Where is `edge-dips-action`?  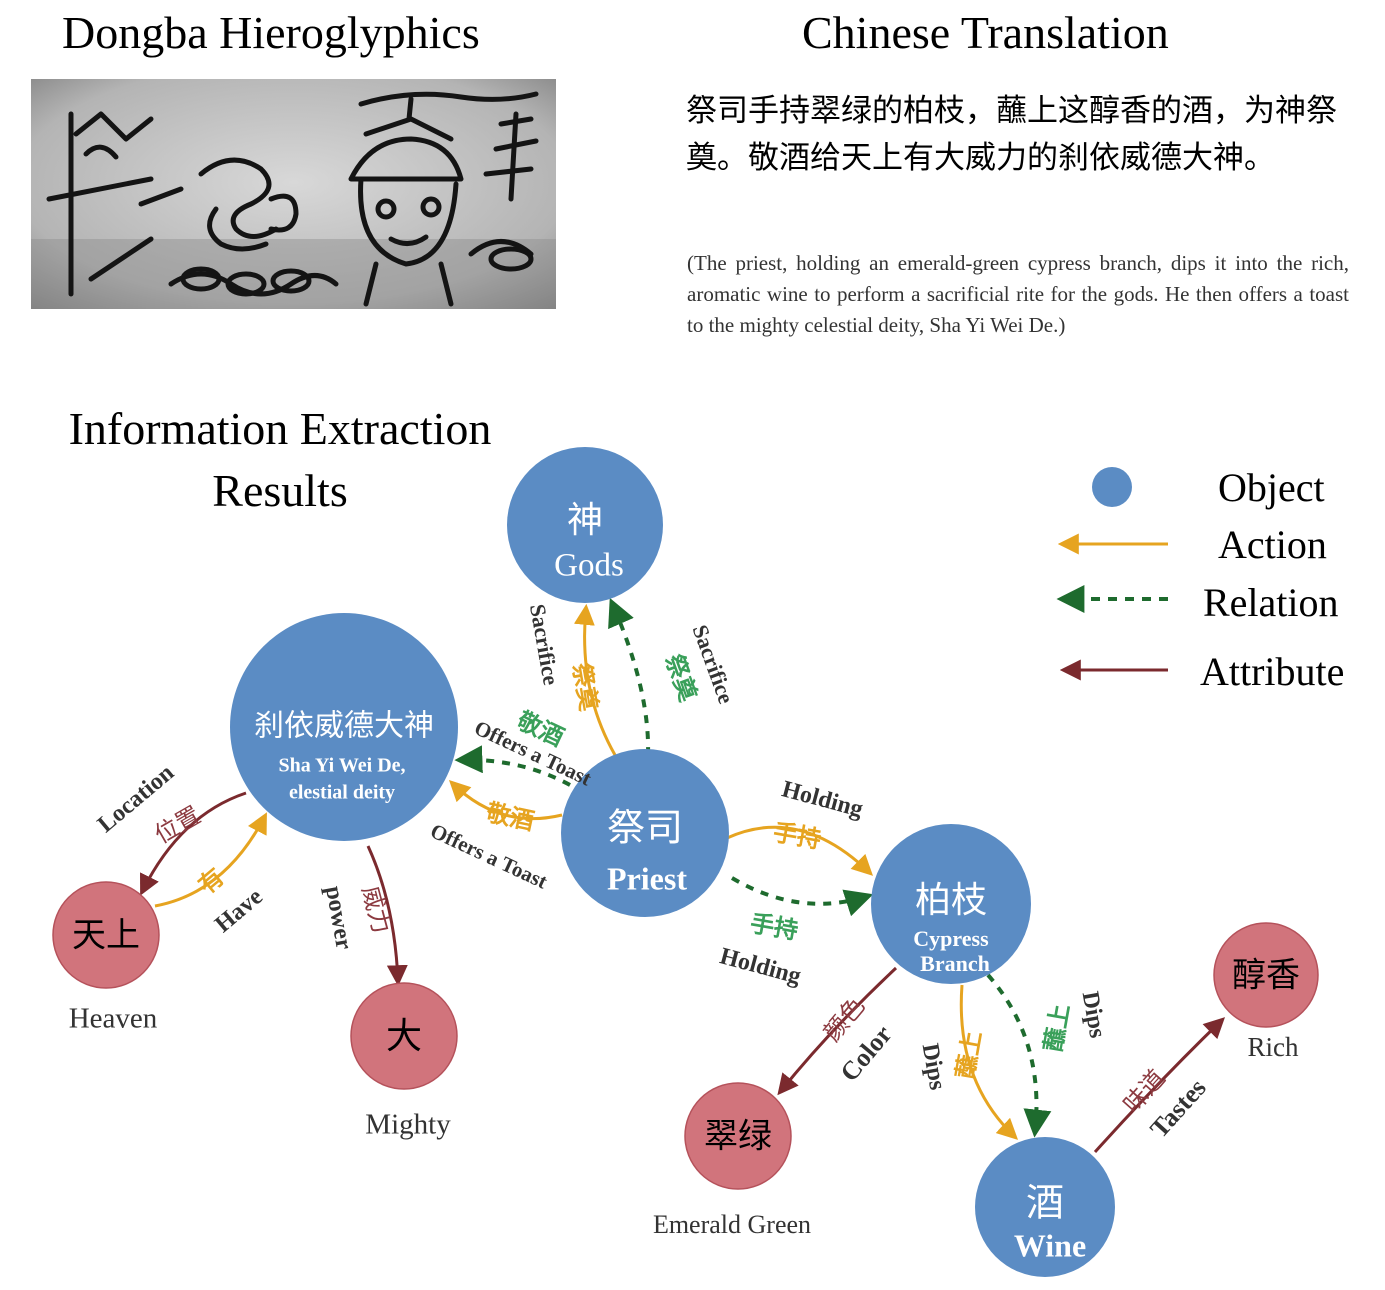
edge-dips-action is located at coordinates (989, 1062).